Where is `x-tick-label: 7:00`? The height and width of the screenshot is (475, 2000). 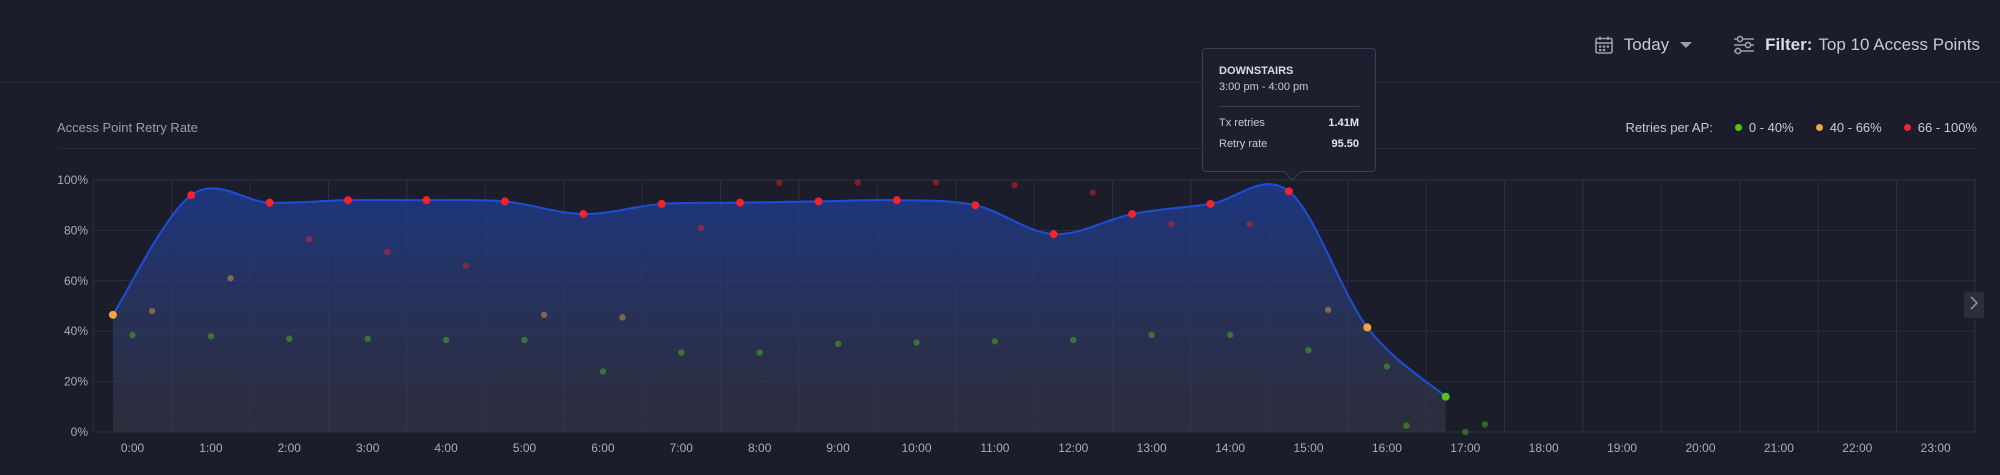 x-tick-label: 7:00 is located at coordinates (682, 448).